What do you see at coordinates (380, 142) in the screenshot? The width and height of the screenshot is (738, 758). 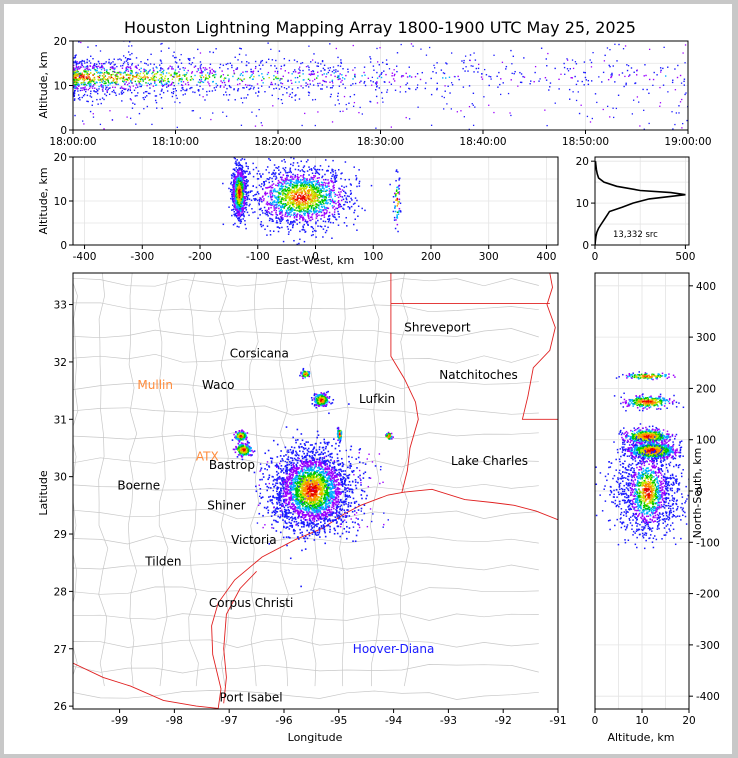 I see `altitude-time-x-tick-label: 18:30:00` at bounding box center [380, 142].